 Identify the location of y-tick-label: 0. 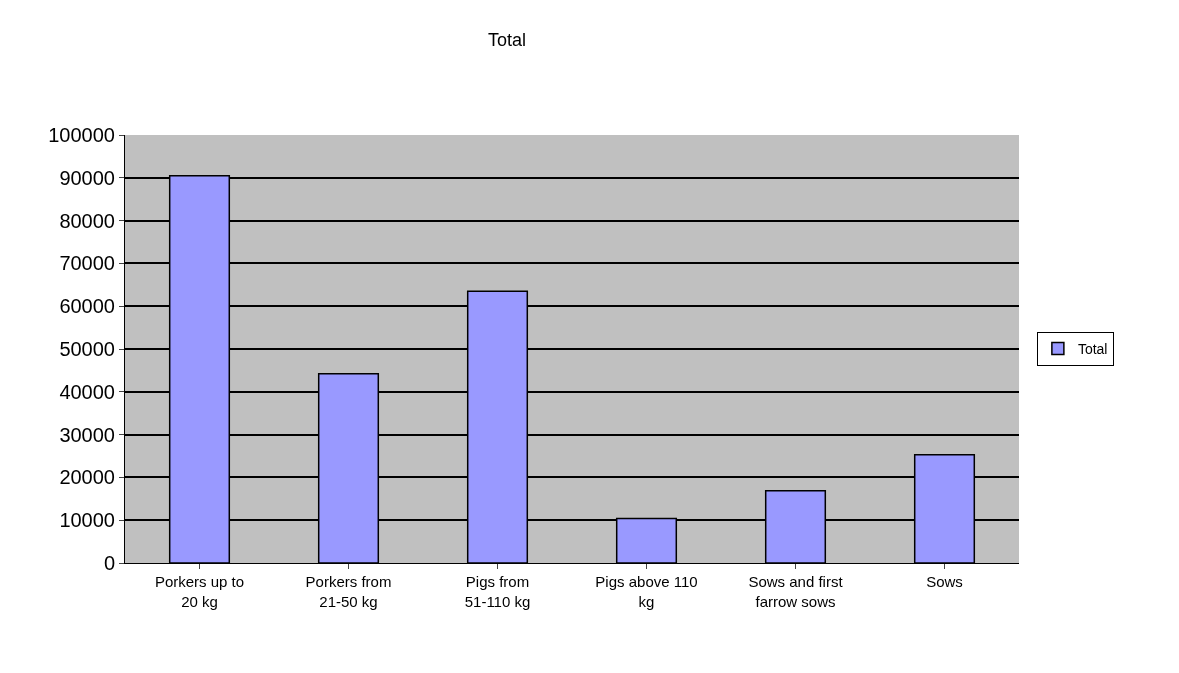
(109, 563).